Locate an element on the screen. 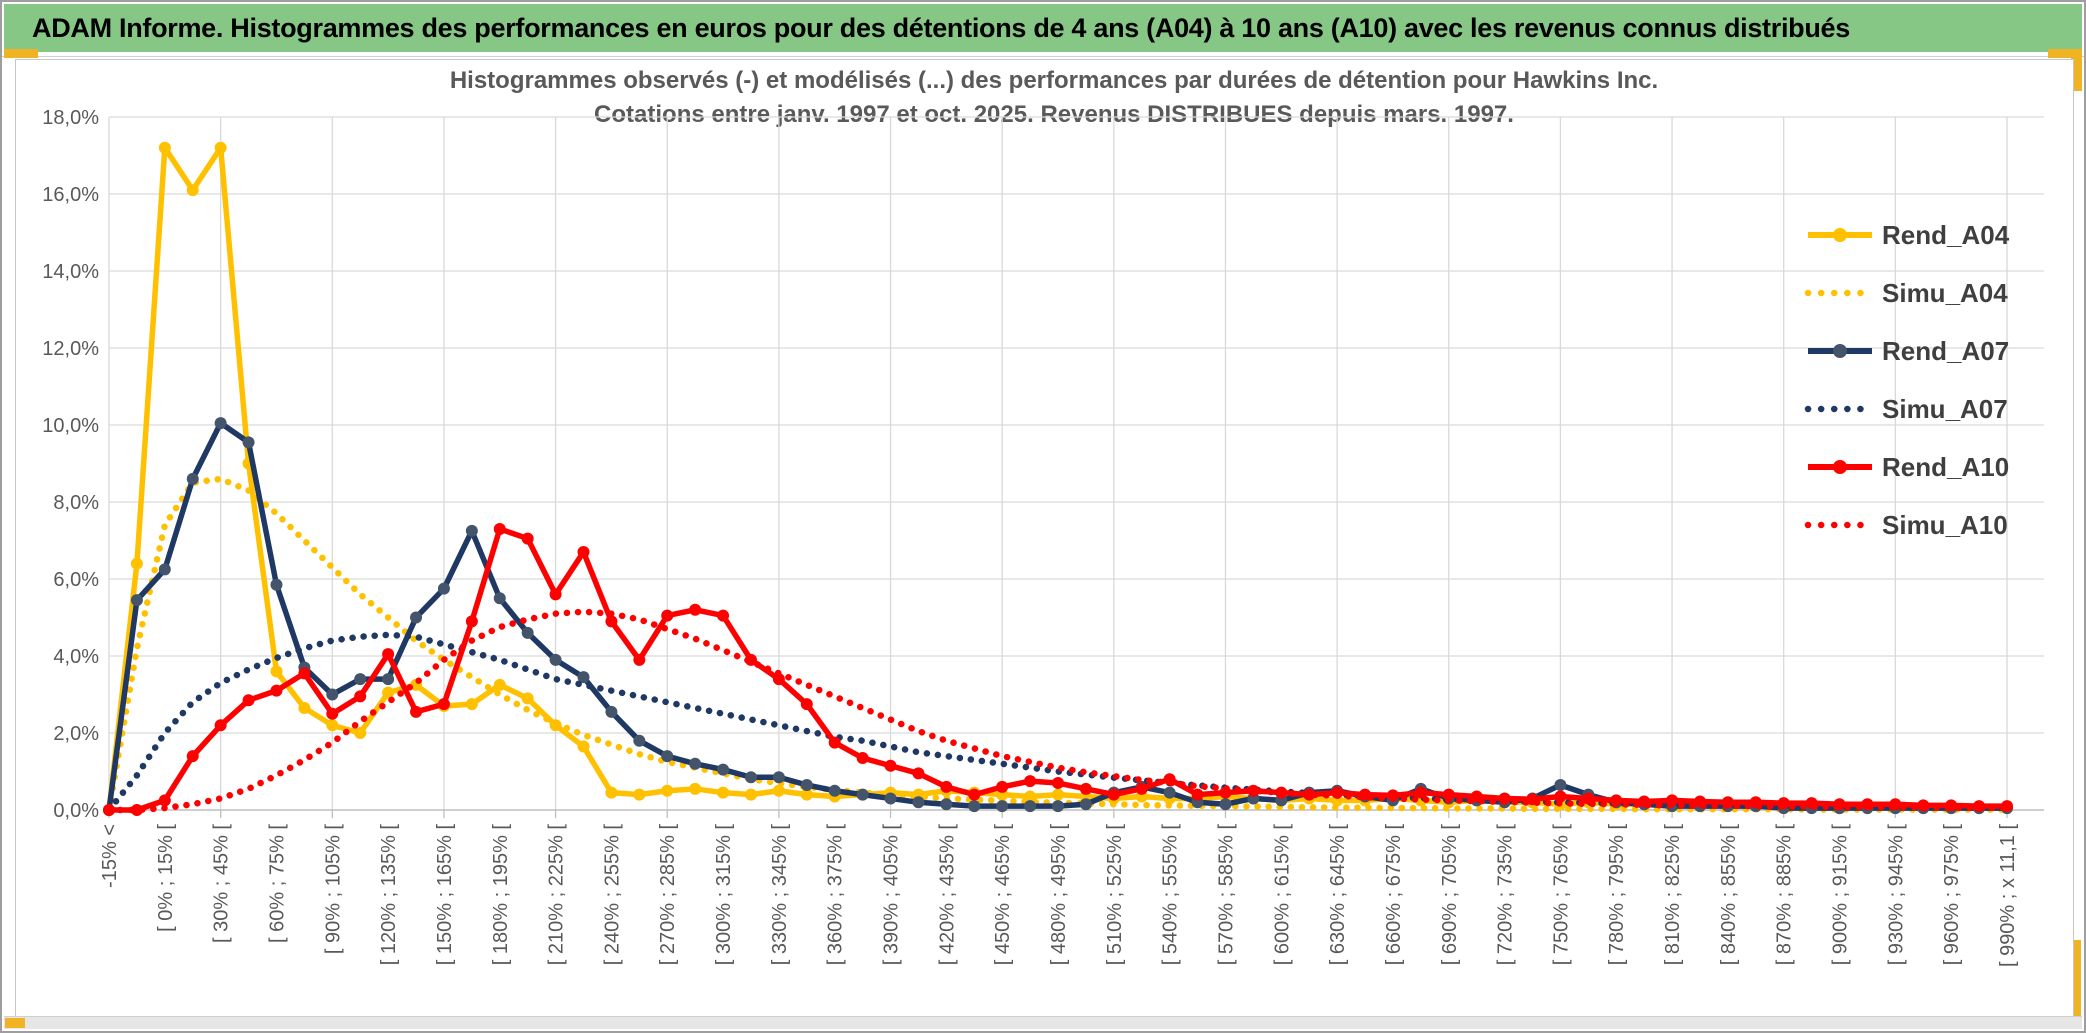  x-tick-label: [ 300% ; 315% [ is located at coordinates (724, 895).